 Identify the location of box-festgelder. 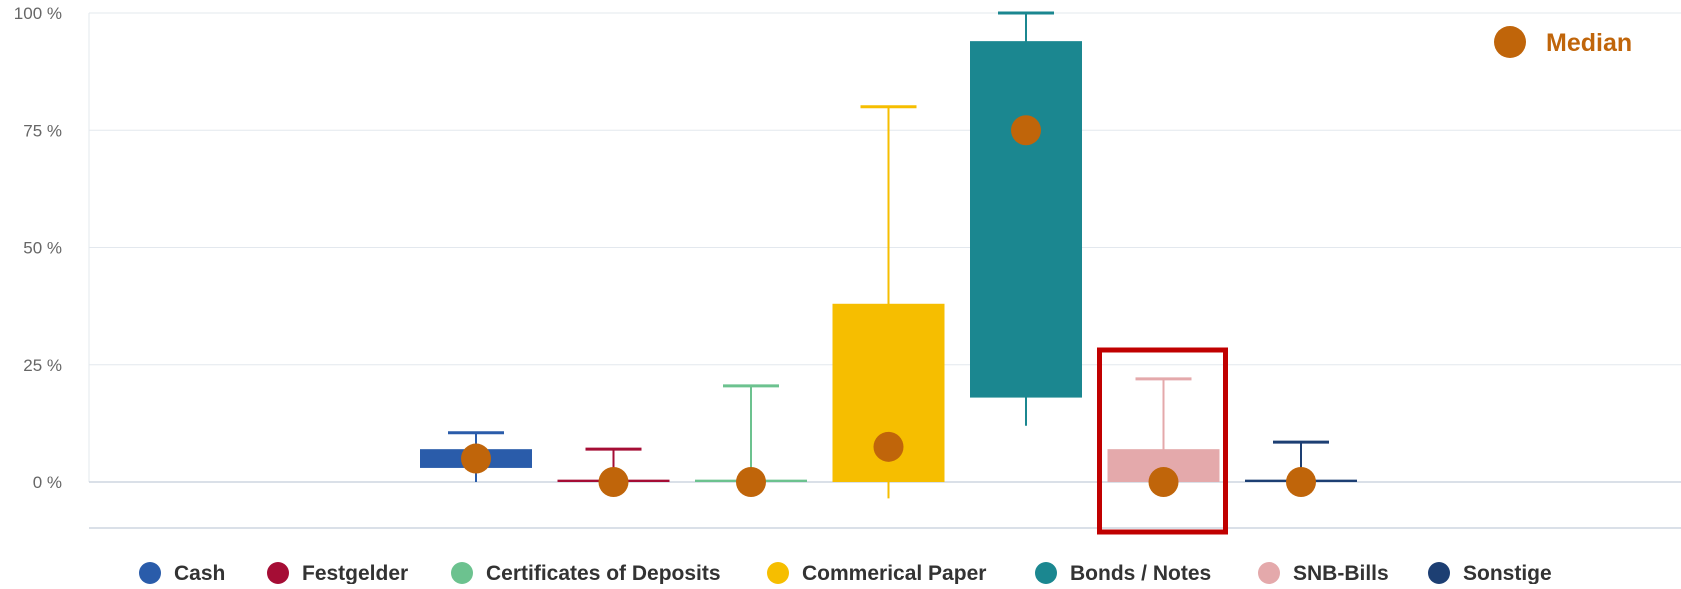
(614, 473).